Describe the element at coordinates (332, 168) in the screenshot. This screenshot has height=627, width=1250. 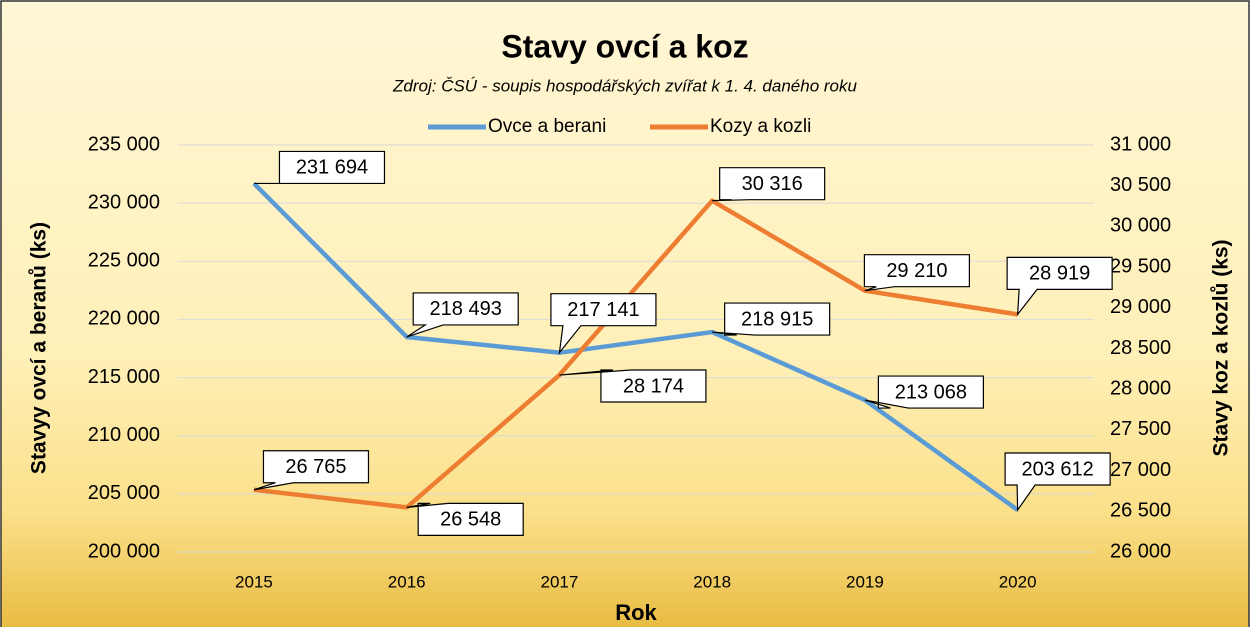
I see `data-label: 231 694` at that location.